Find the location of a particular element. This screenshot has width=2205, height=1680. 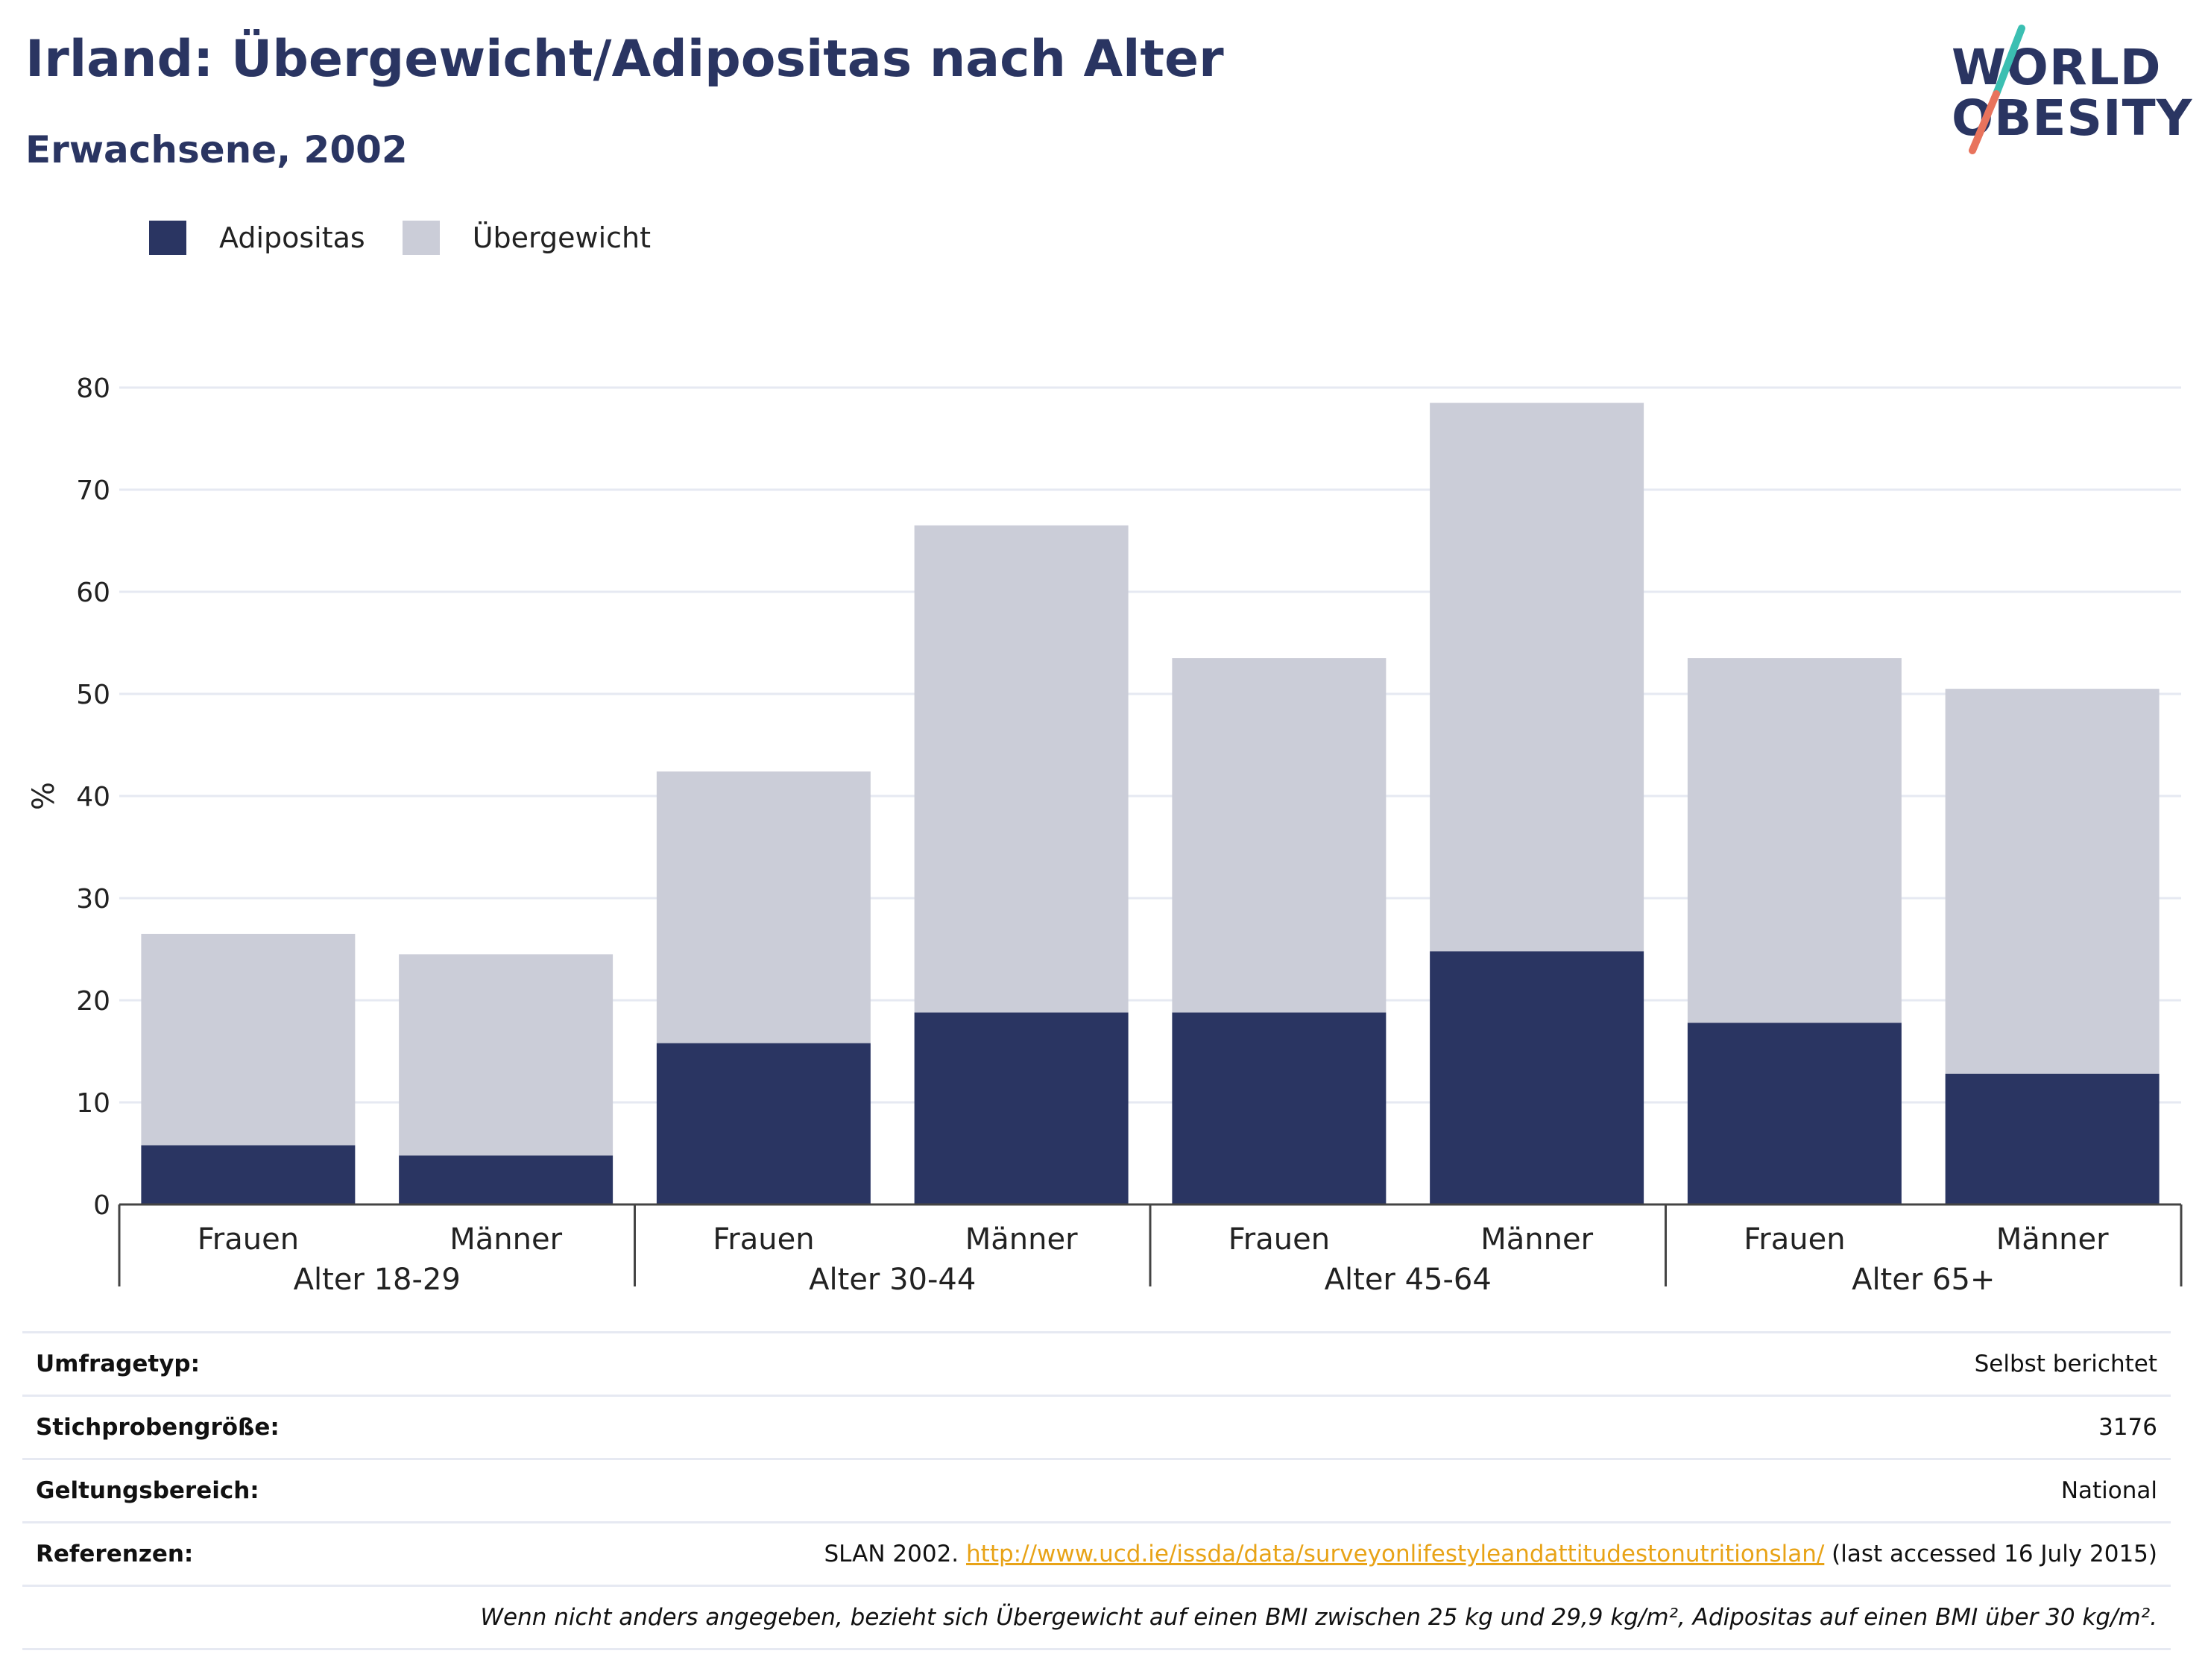

info-value: 3176 is located at coordinates (2127, 1427).